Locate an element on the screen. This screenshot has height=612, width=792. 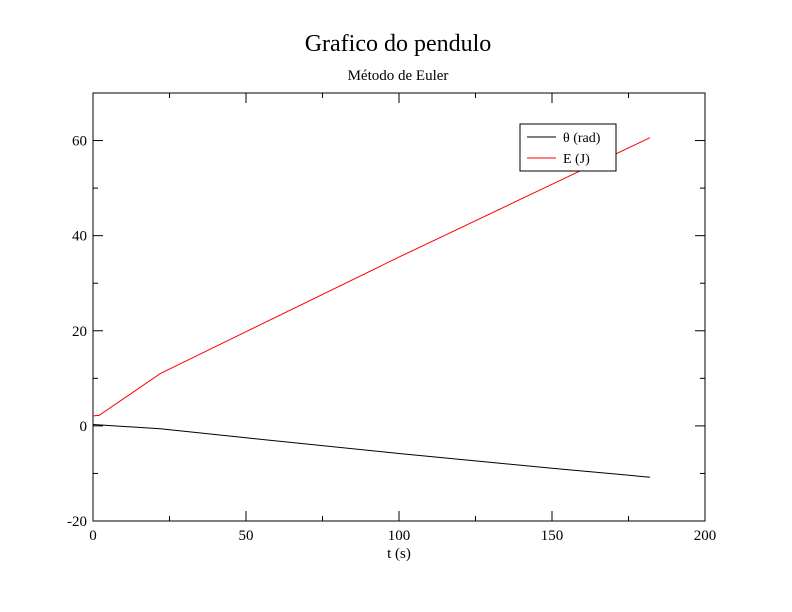
x-tick-label: 200 is located at coordinates (705, 536).